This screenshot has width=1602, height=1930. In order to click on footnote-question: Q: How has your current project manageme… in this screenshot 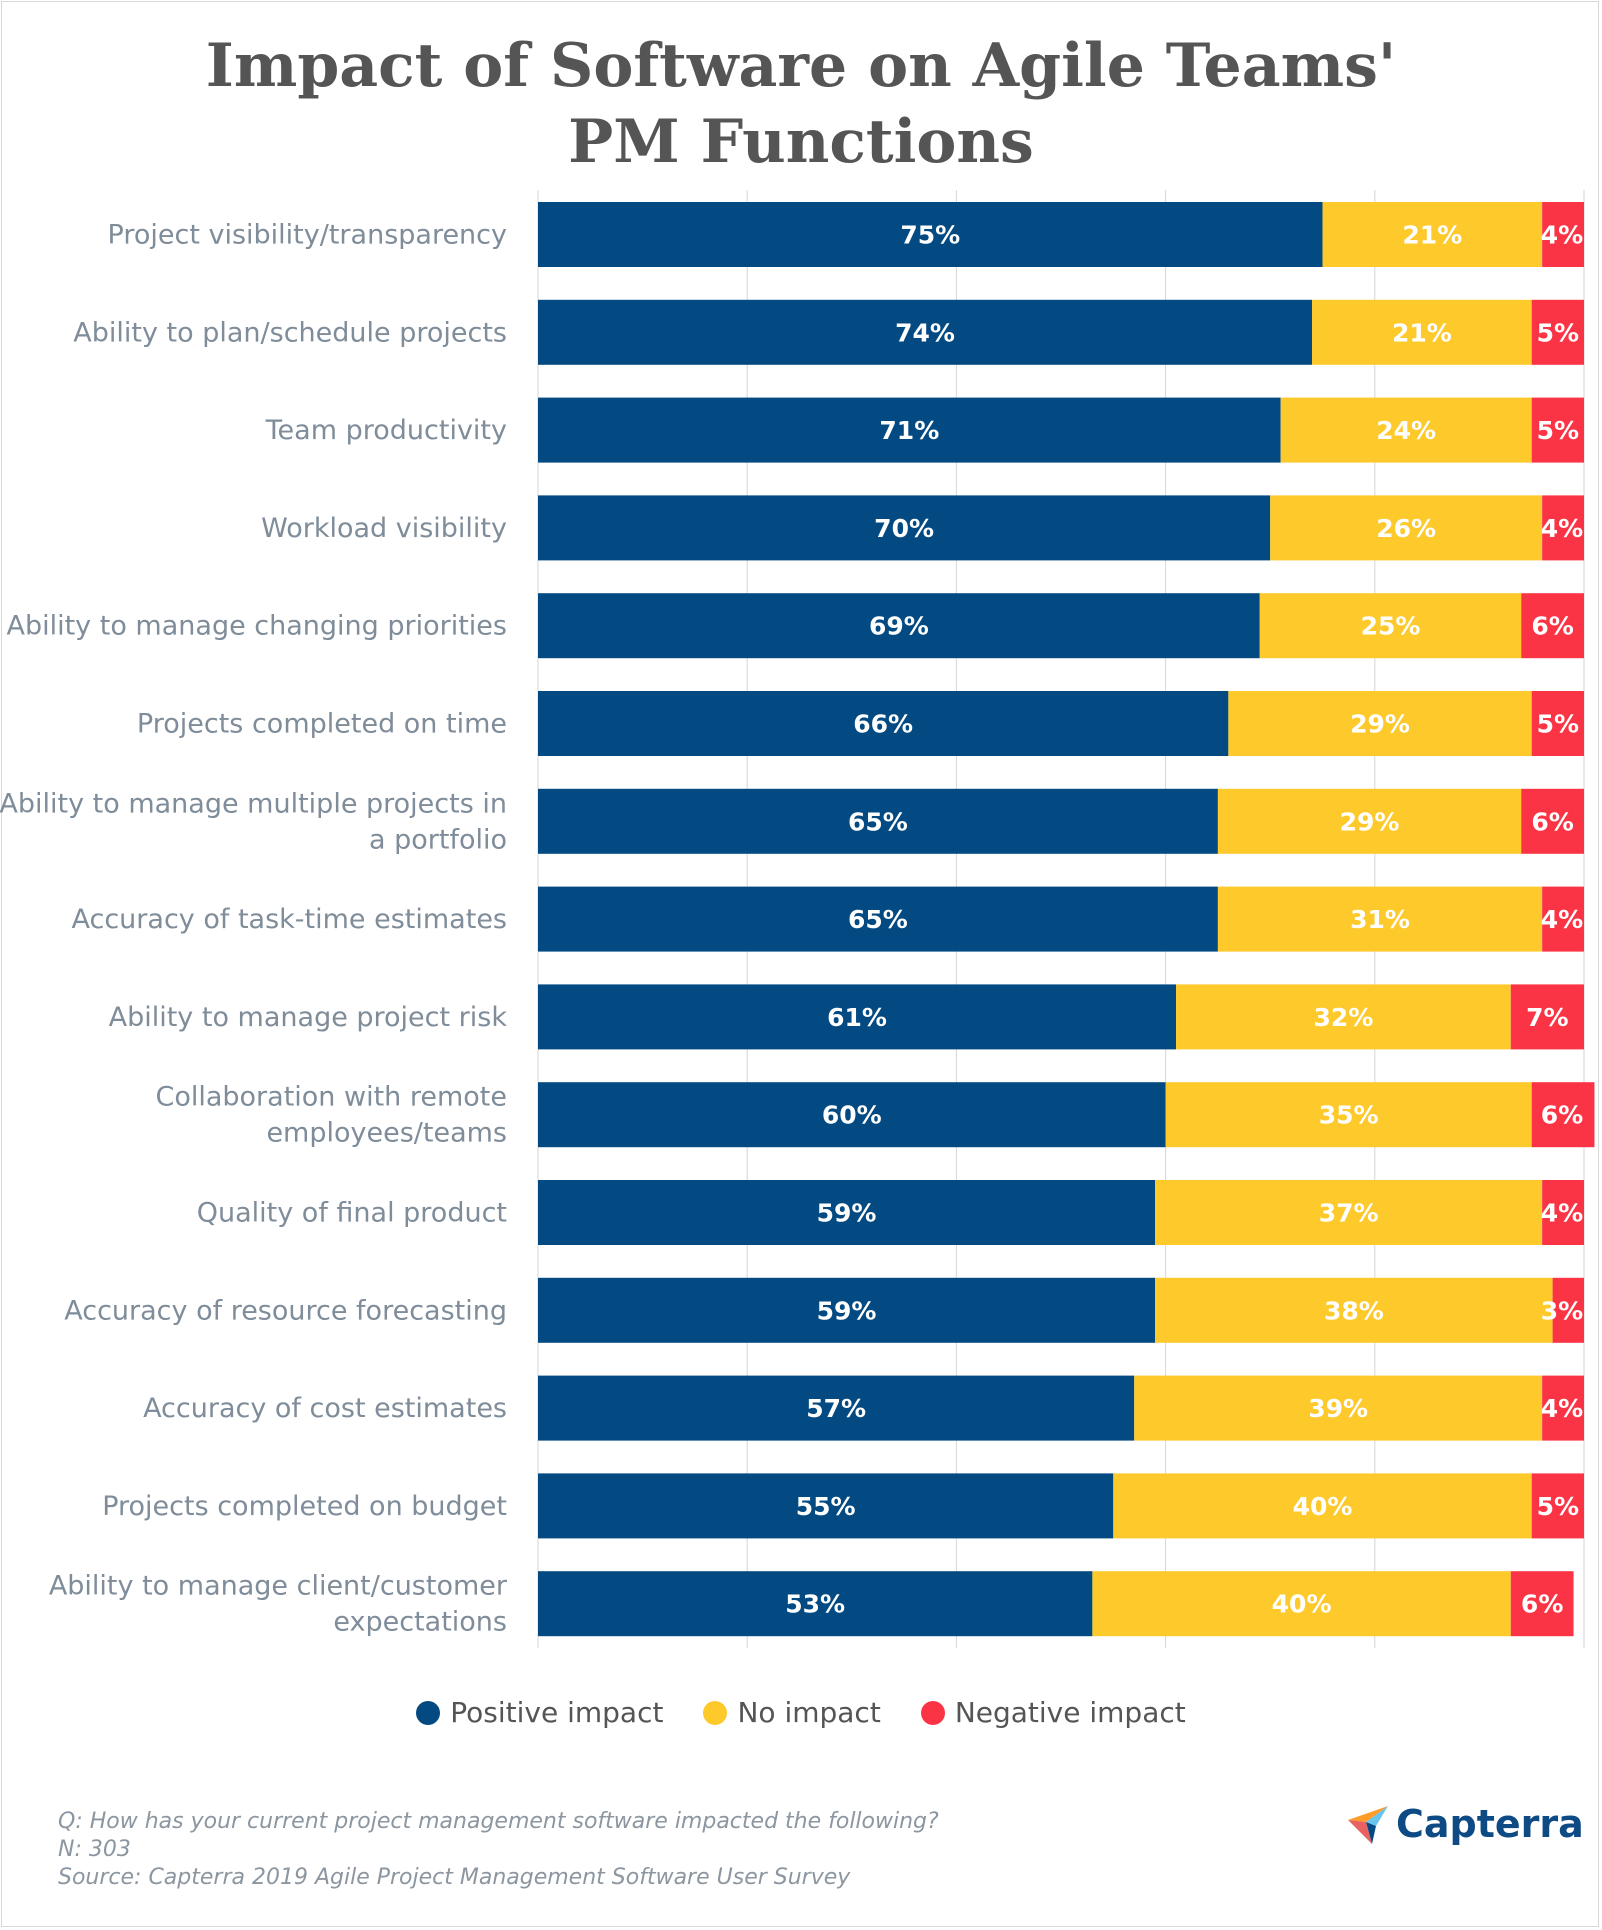, I will do `click(498, 1821)`.